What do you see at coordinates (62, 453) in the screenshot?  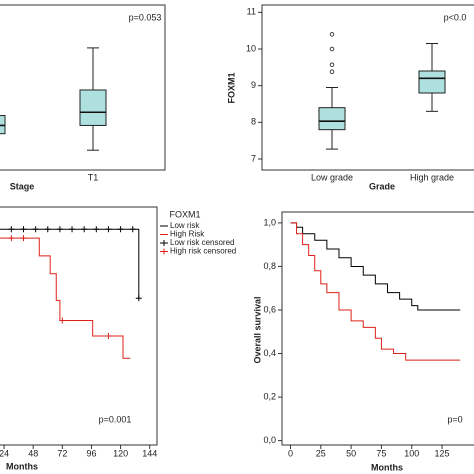 I see `x-tick-label: 72` at bounding box center [62, 453].